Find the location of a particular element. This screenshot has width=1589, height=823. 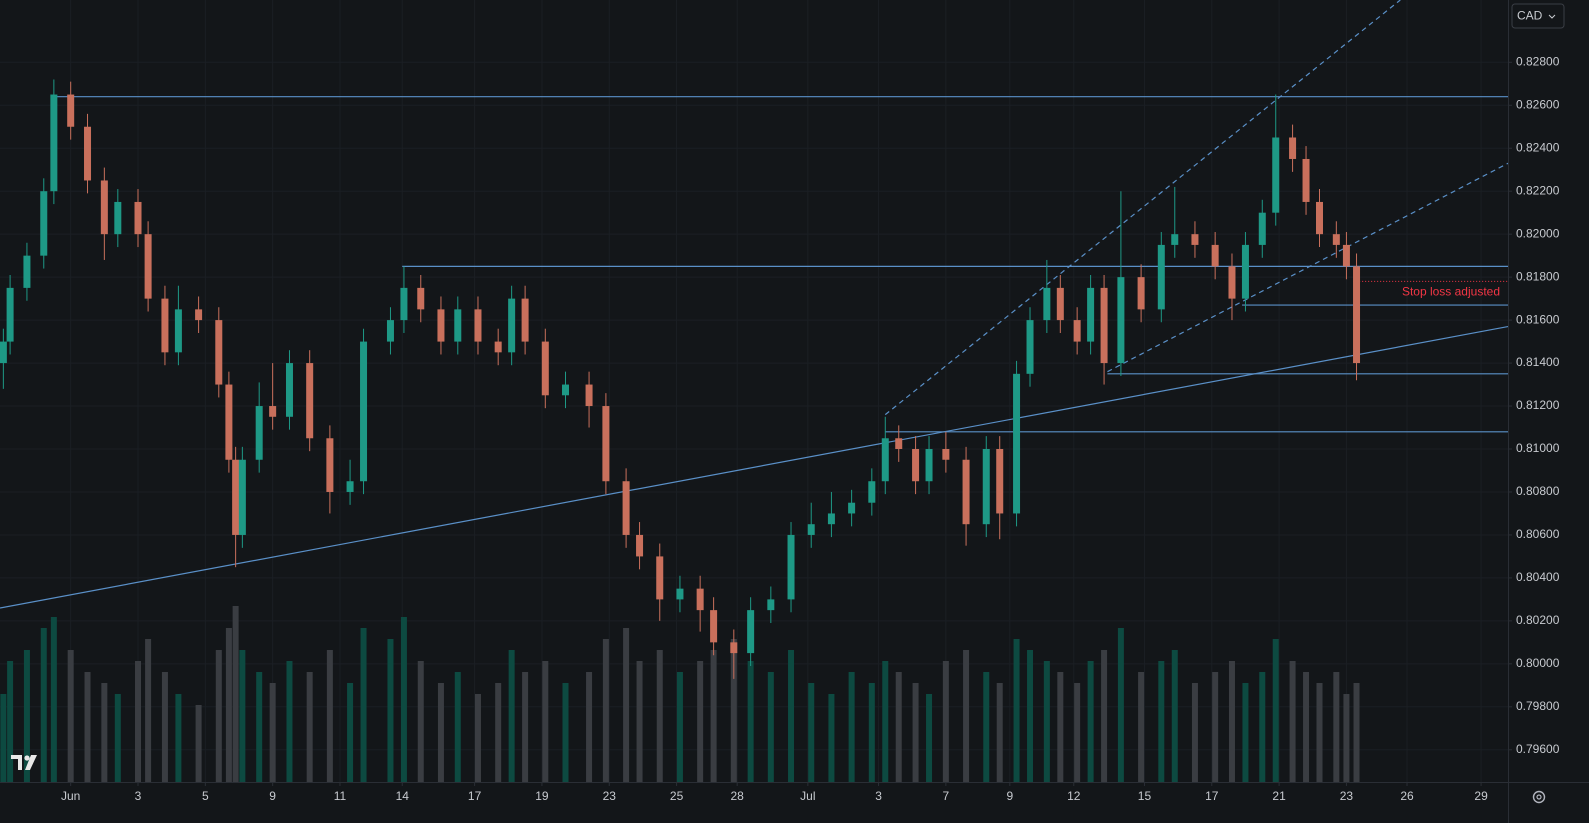

currency-button is located at coordinates (1538, 16).